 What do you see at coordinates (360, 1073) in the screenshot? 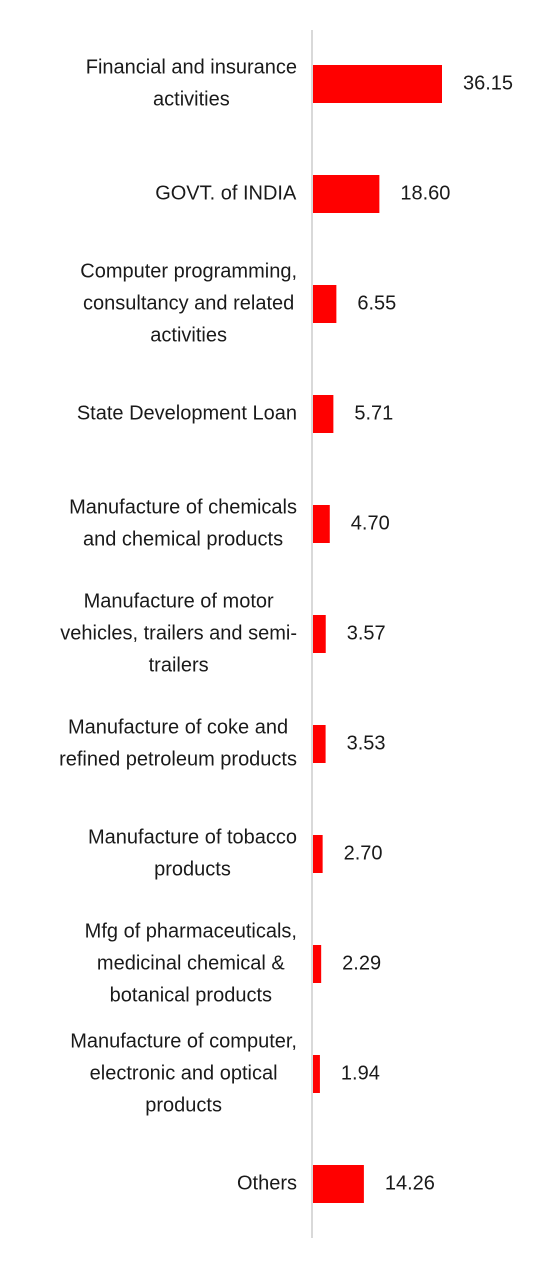
I see `value-label: 1.94` at bounding box center [360, 1073].